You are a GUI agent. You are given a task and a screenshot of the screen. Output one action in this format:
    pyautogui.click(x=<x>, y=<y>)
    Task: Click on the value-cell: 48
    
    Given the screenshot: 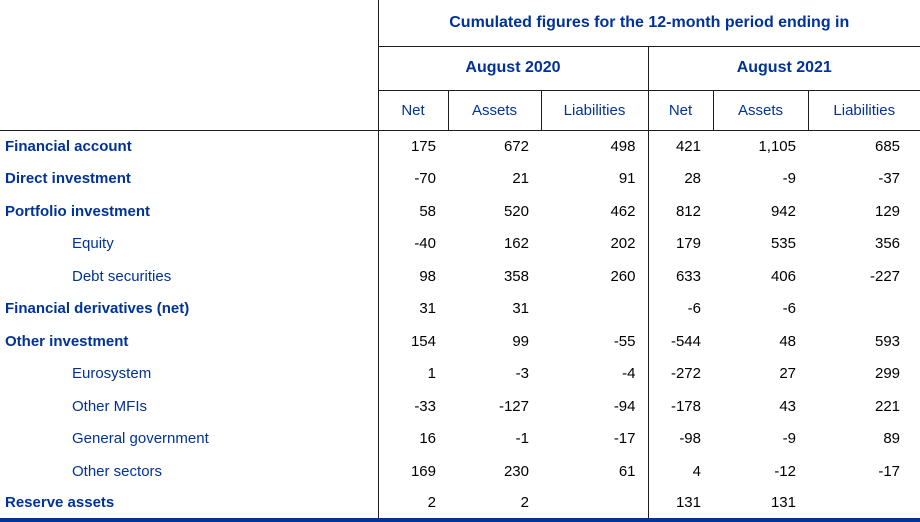 What is the action you would take?
    pyautogui.click(x=787, y=341)
    